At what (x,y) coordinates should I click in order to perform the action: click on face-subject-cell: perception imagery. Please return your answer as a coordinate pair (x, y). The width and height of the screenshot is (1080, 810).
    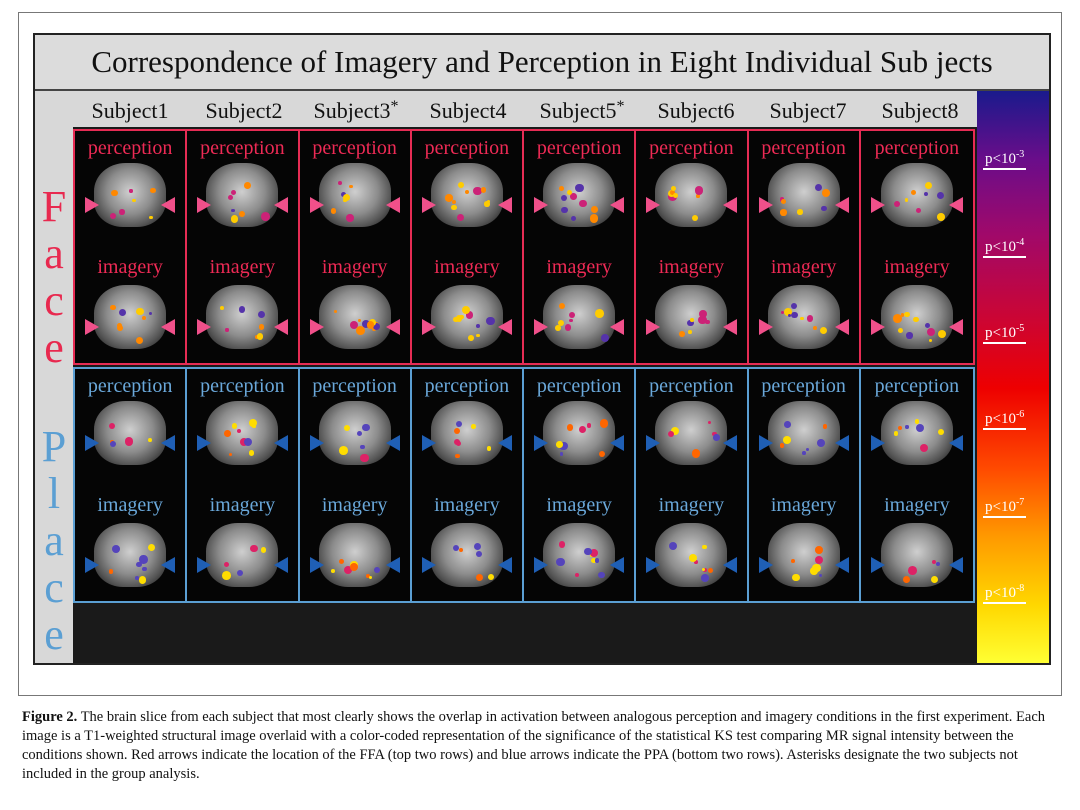
    Looking at the image, I should click on (692, 247).